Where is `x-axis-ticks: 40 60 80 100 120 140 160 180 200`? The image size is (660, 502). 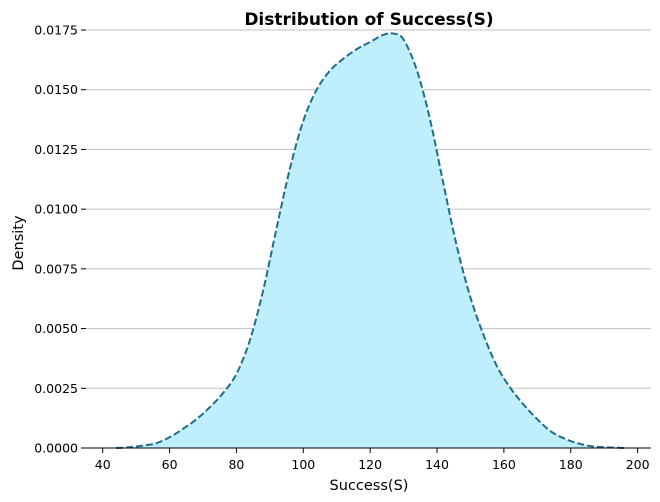 x-axis-ticks: 40 60 80 100 120 140 160 180 200 is located at coordinates (372, 460).